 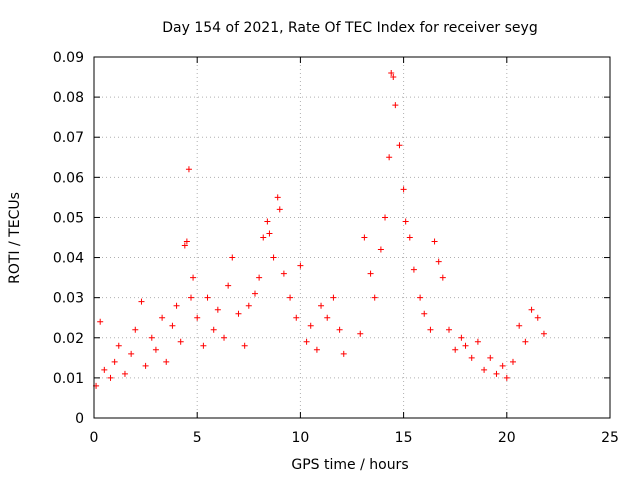 What do you see at coordinates (197, 438) in the screenshot?
I see `x-tick-label: 5` at bounding box center [197, 438].